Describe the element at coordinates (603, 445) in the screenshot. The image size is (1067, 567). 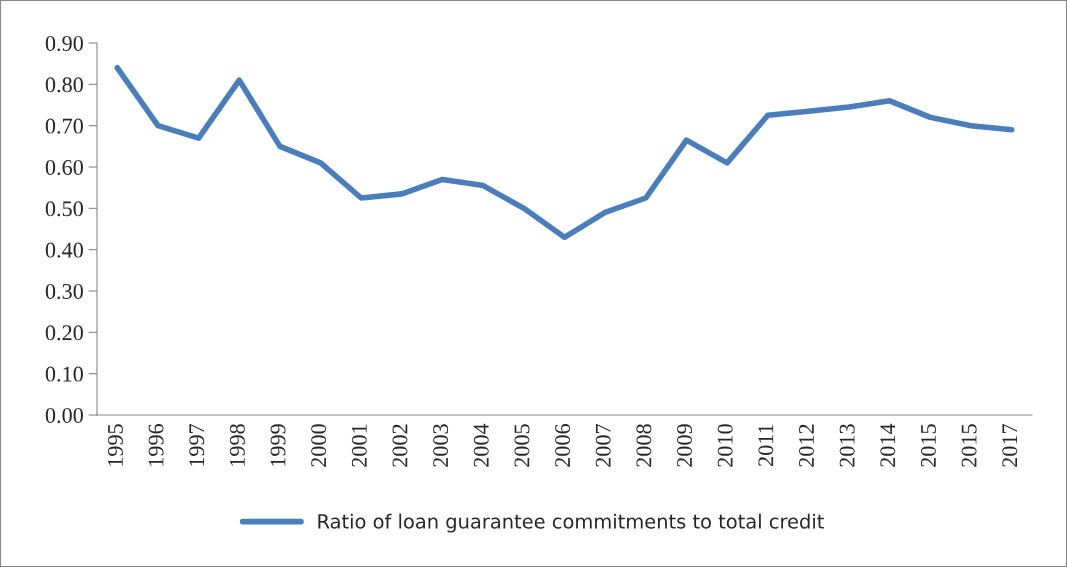
I see `x-tick-label: 2007` at that location.